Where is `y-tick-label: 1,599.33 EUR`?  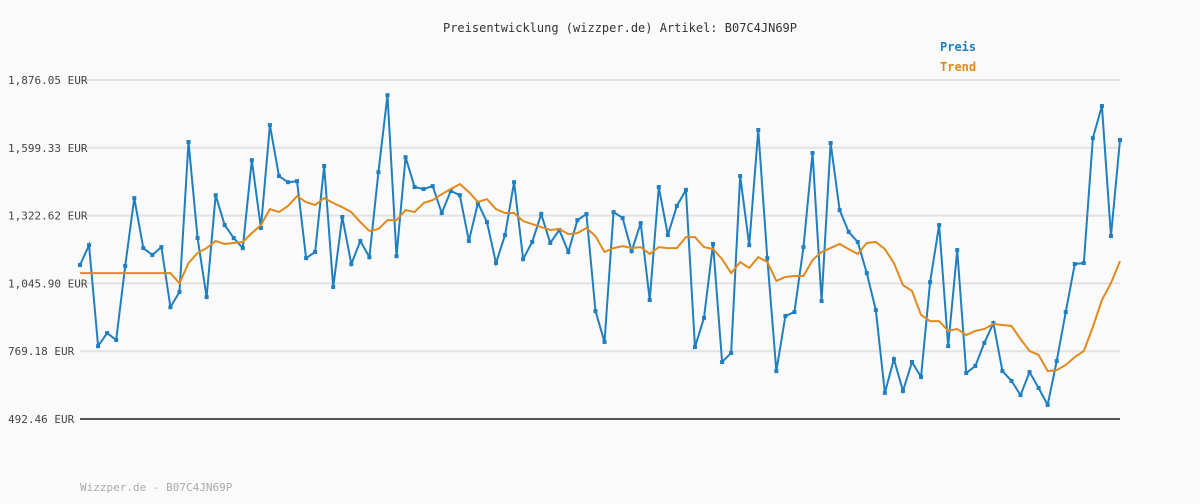
y-tick-label: 1,599.33 EUR is located at coordinates (48, 148).